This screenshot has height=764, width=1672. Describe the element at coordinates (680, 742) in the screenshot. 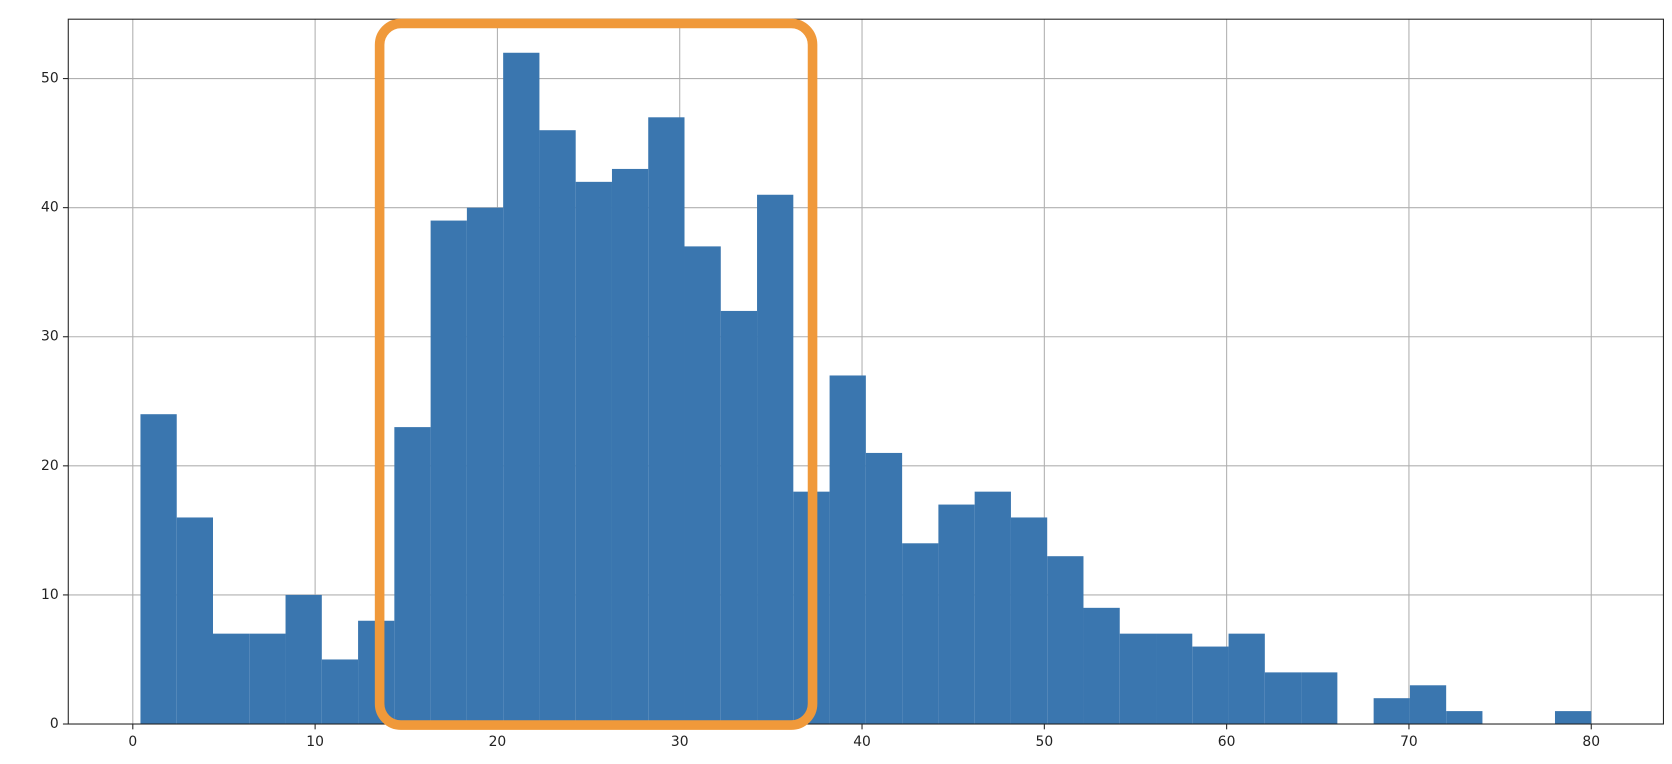

I see `x-tick-label: 30` at that location.